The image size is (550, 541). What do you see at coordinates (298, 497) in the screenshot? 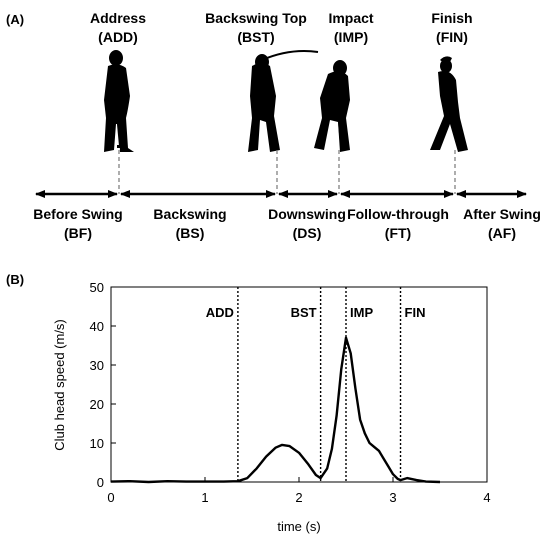
I see `x-tick-label: 2` at bounding box center [298, 497].